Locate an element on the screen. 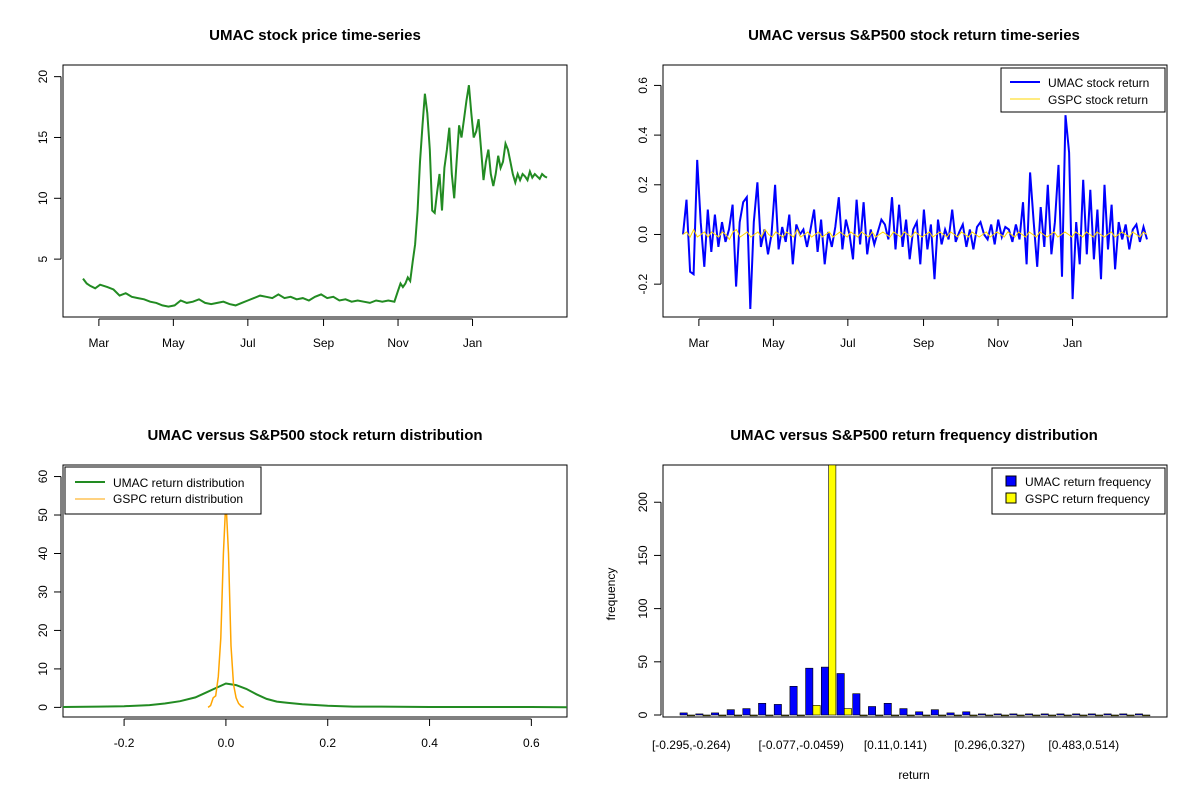 The height and width of the screenshot is (800, 1200). x-tick-label: Nov is located at coordinates (397, 343).